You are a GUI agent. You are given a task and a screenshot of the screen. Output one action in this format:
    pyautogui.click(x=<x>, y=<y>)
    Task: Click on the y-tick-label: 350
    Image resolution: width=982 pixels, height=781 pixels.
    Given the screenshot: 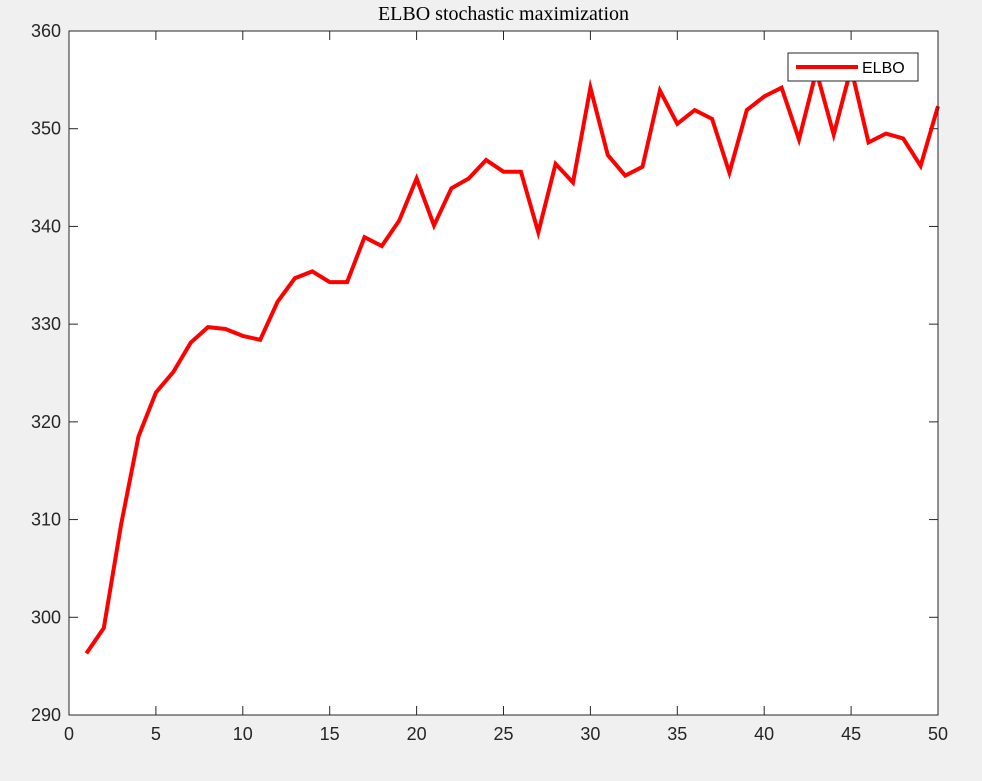 What is the action you would take?
    pyautogui.click(x=46, y=129)
    